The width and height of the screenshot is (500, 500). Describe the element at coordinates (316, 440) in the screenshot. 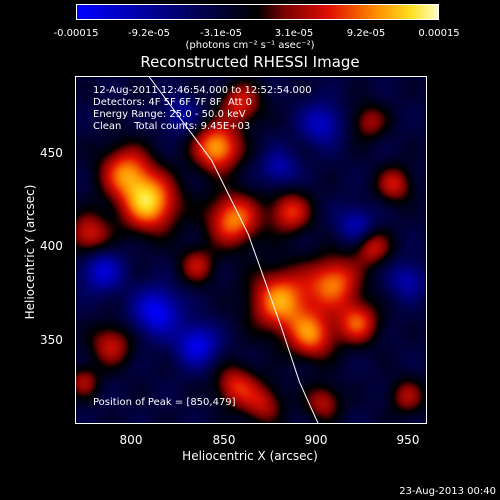

I see `x-tick-label: 900` at that location.